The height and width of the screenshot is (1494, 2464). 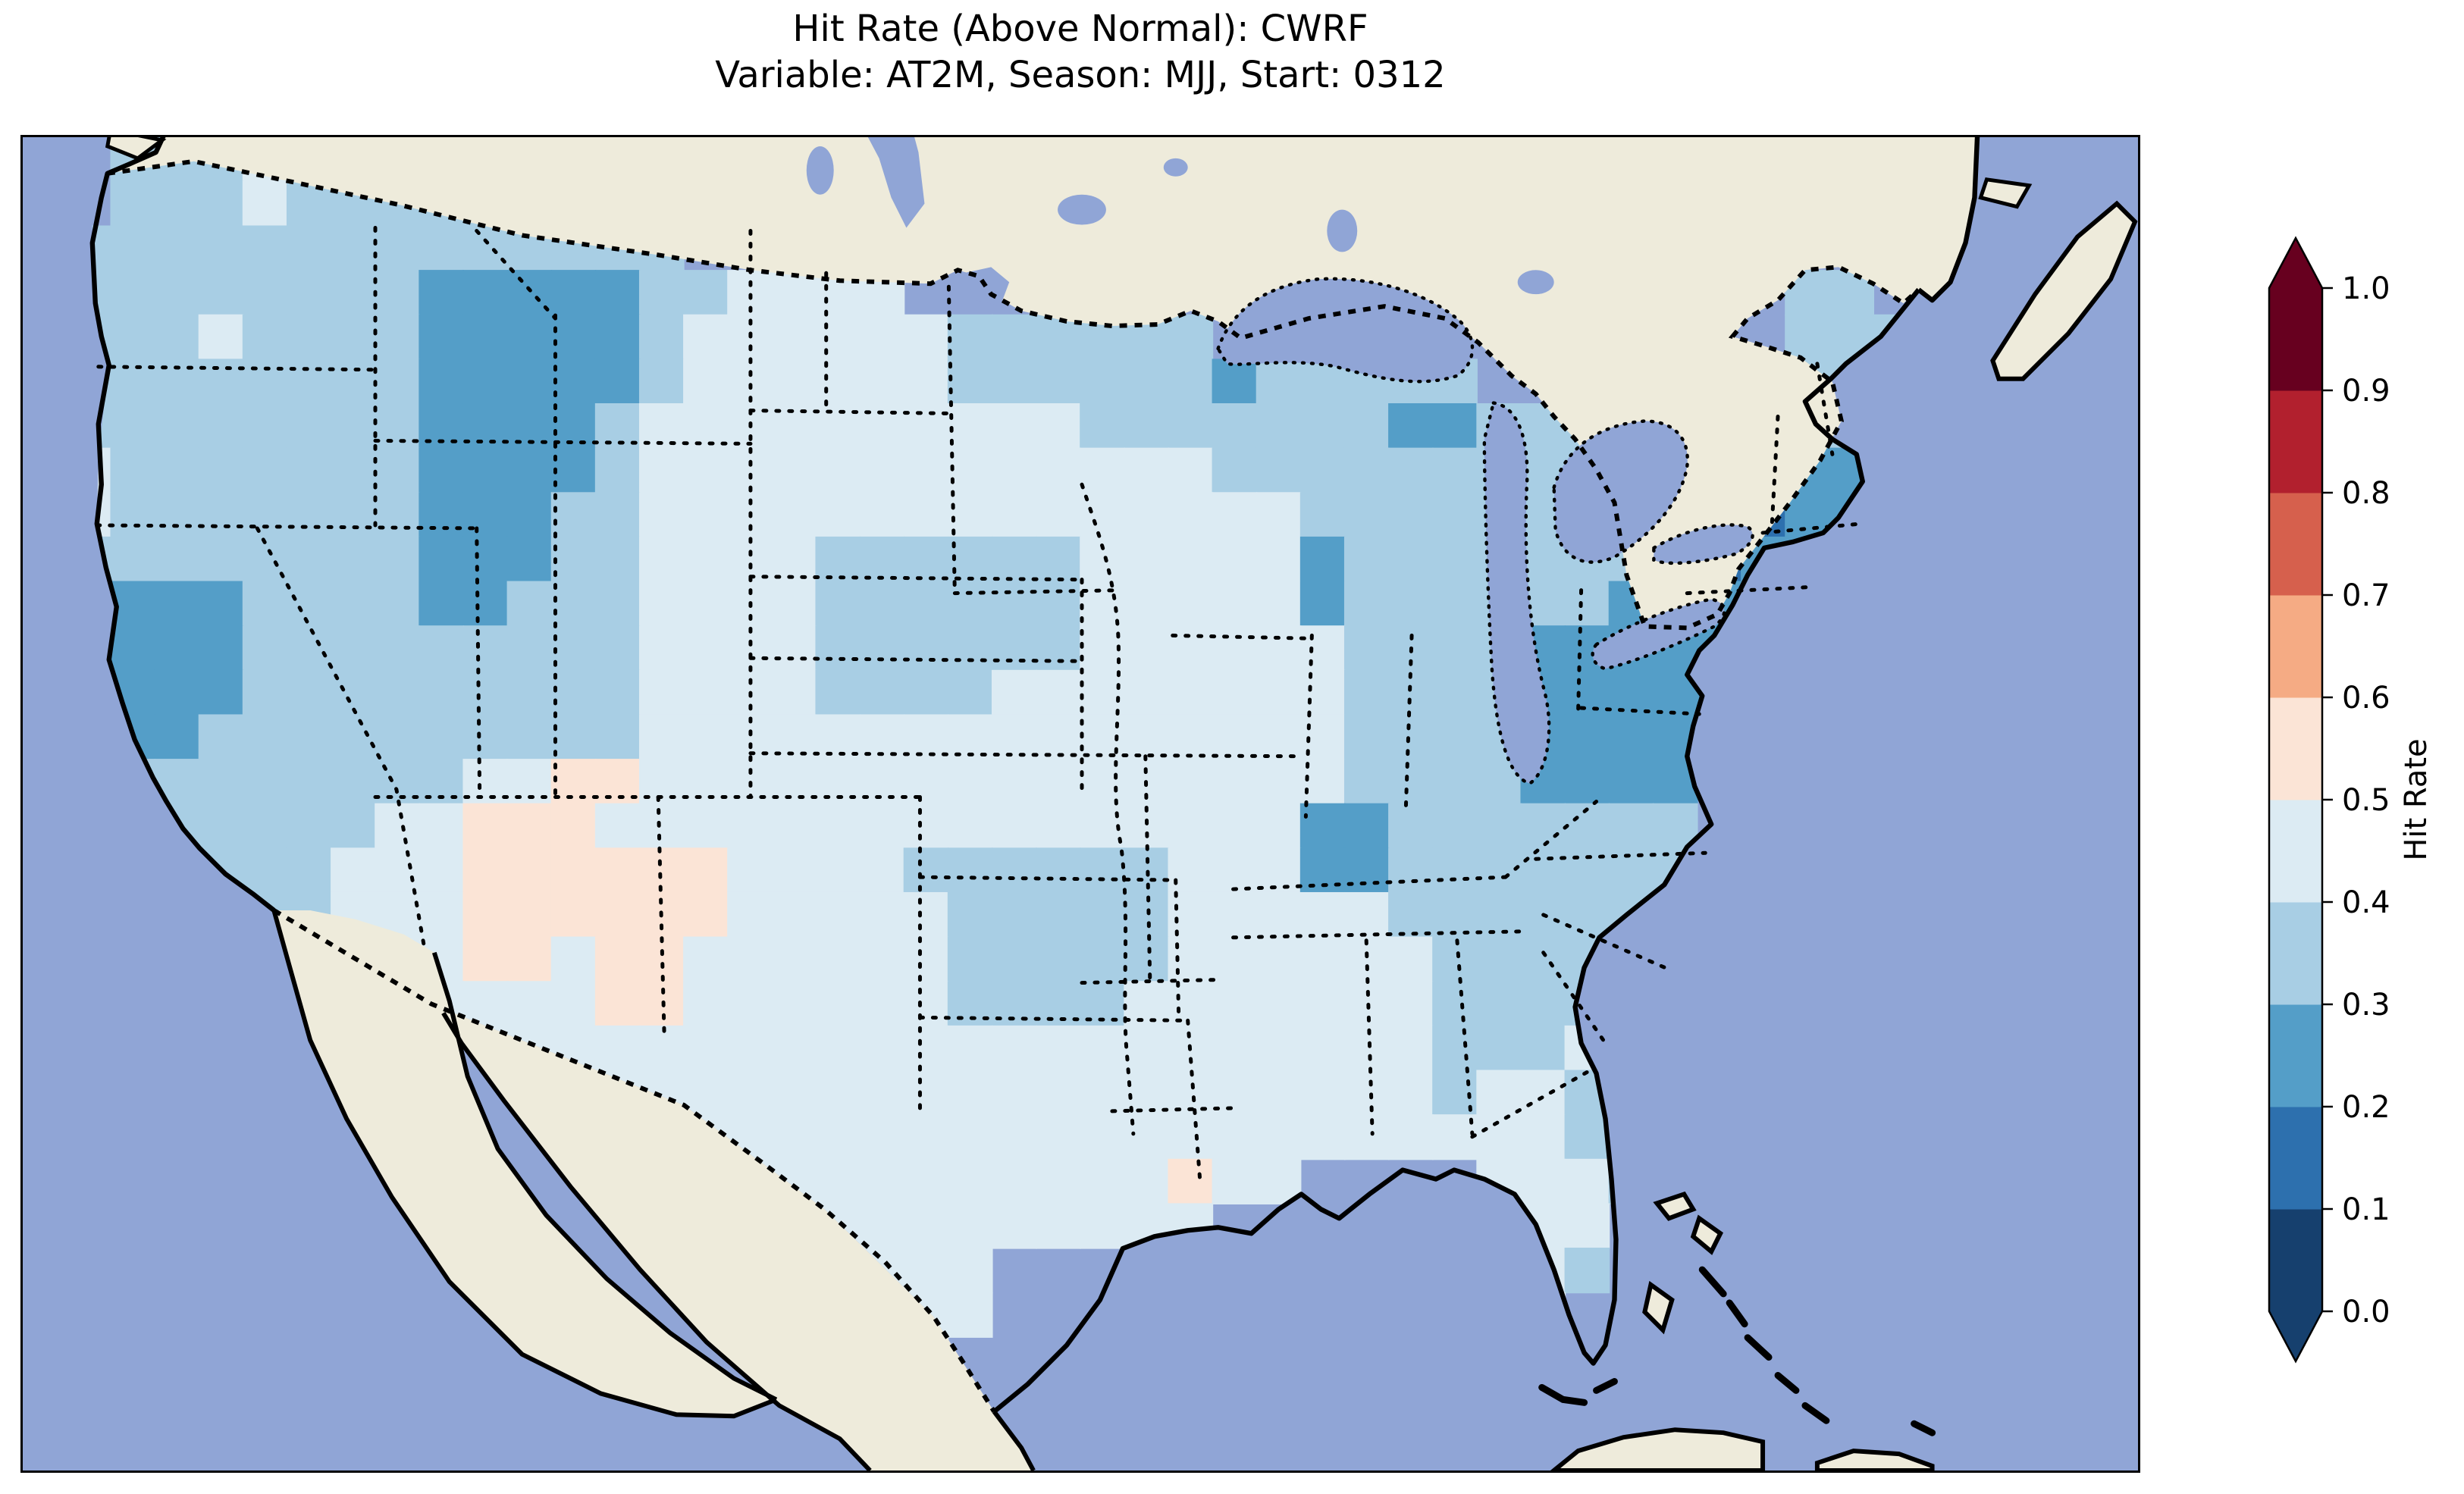 What do you see at coordinates (2006, 193) in the screenshot?
I see `prince-edward-island` at bounding box center [2006, 193].